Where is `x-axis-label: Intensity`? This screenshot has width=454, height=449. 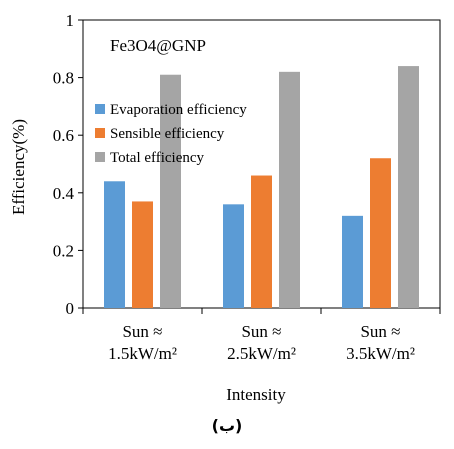
x-axis-label: Intensity is located at coordinates (256, 394).